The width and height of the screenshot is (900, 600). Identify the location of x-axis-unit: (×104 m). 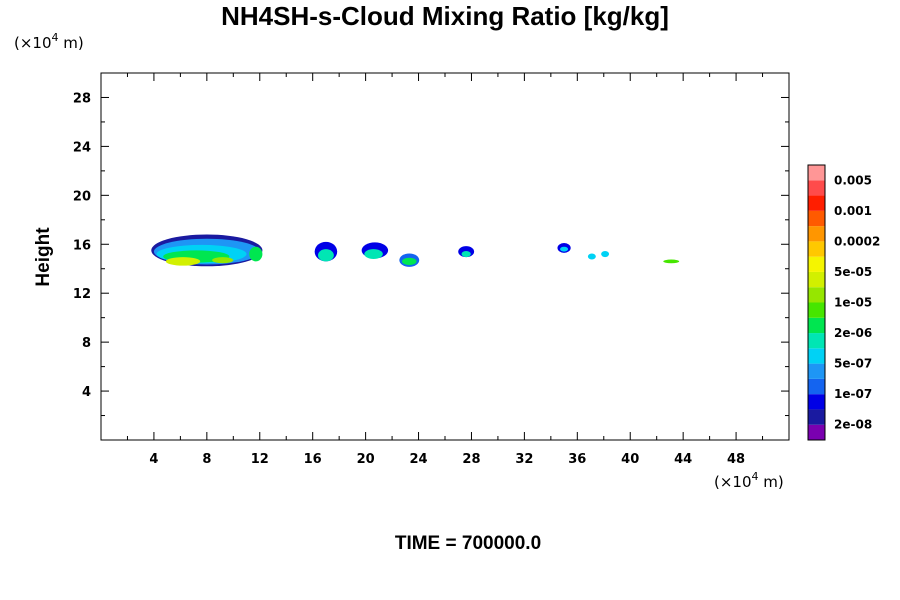
(749, 480).